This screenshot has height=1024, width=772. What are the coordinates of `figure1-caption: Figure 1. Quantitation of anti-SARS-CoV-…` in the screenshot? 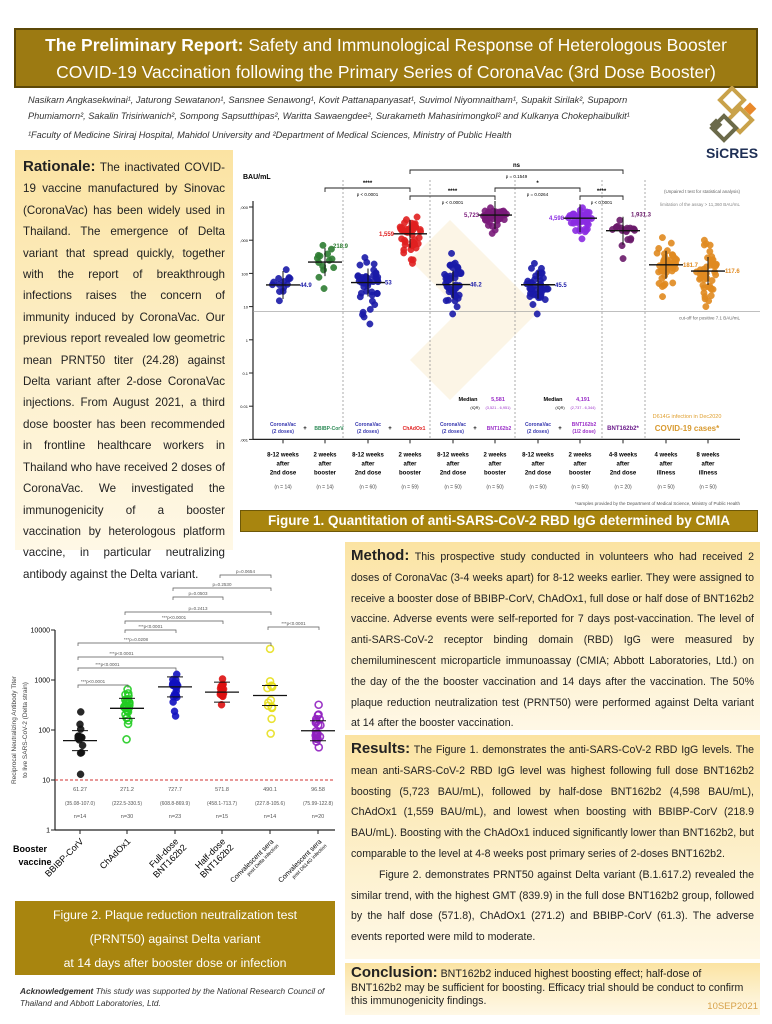 It's located at (499, 521).